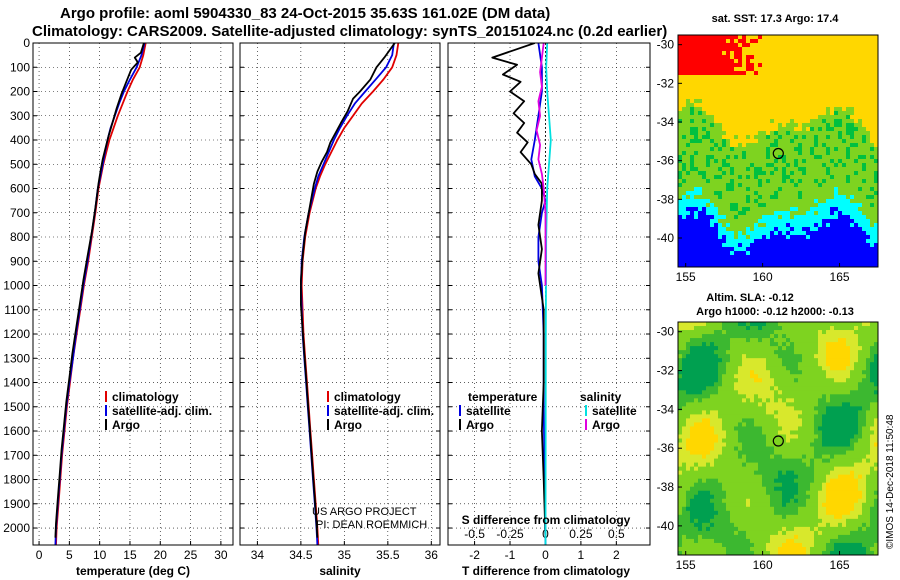 The width and height of the screenshot is (900, 580). I want to click on depth-tick-label: 1800, so click(16, 480).